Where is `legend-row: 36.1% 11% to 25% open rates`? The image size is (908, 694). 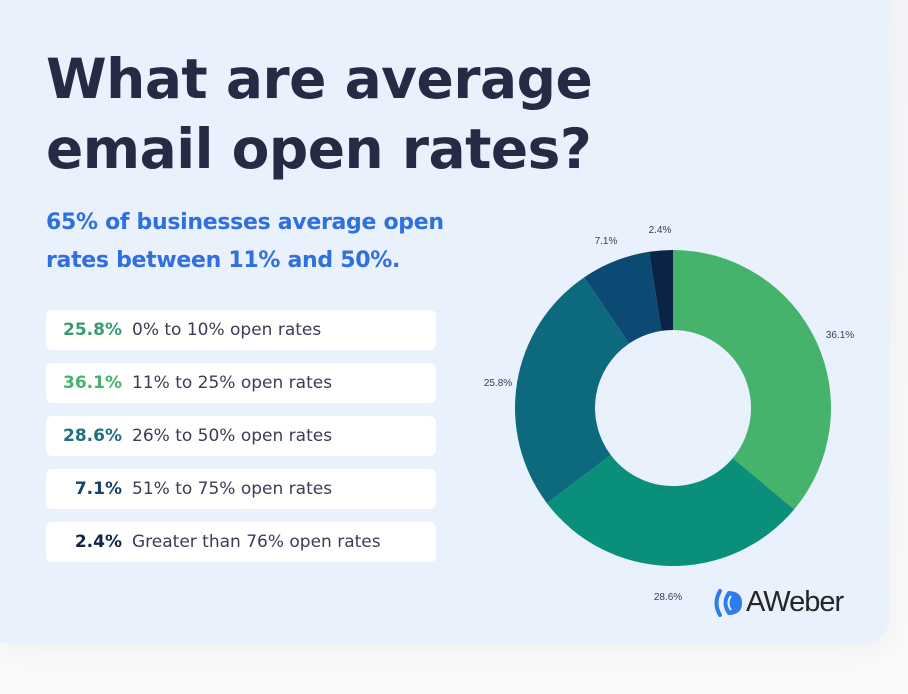 legend-row: 36.1% 11% to 25% open rates is located at coordinates (241, 383).